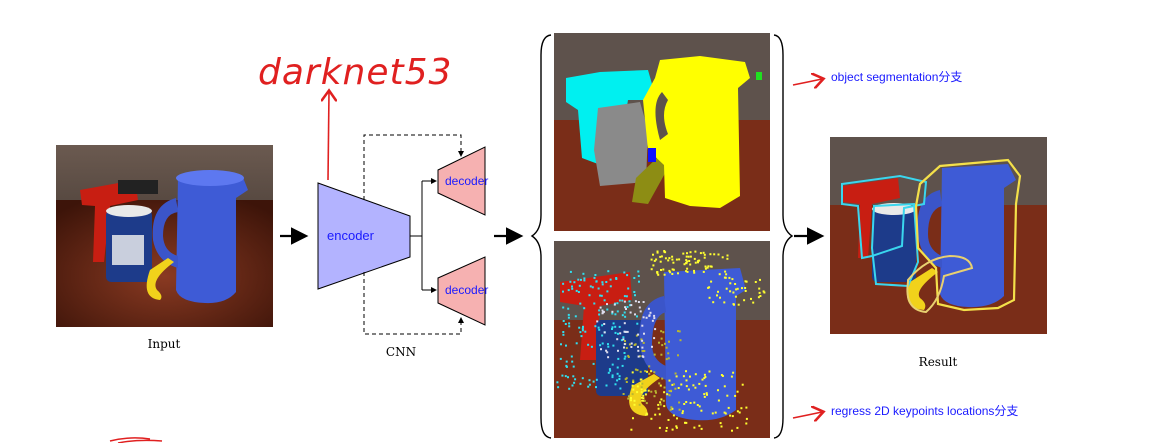  Describe the element at coordinates (328, 136) in the screenshot. I see `handwritten-arrow-up` at that location.